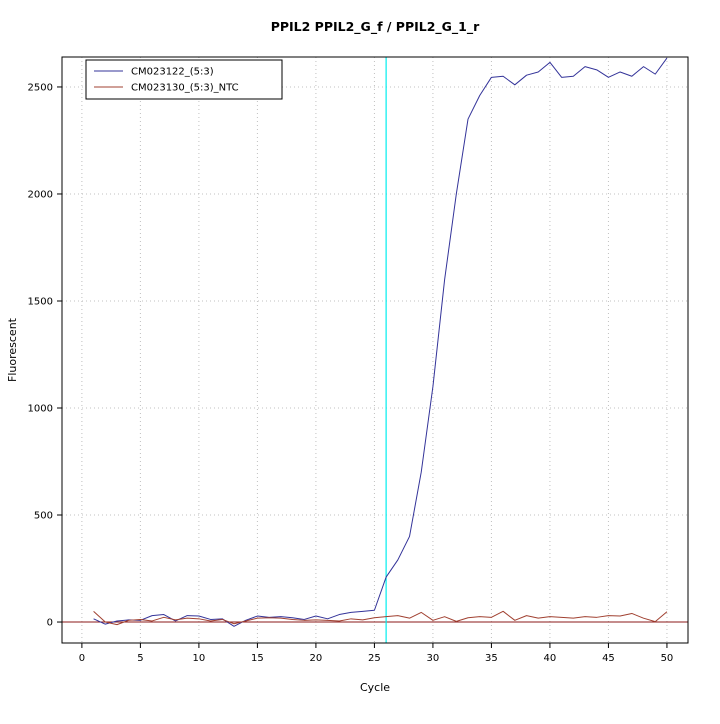 The image size is (720, 724). What do you see at coordinates (40, 301) in the screenshot?
I see `y-tick-label: 1500` at bounding box center [40, 301].